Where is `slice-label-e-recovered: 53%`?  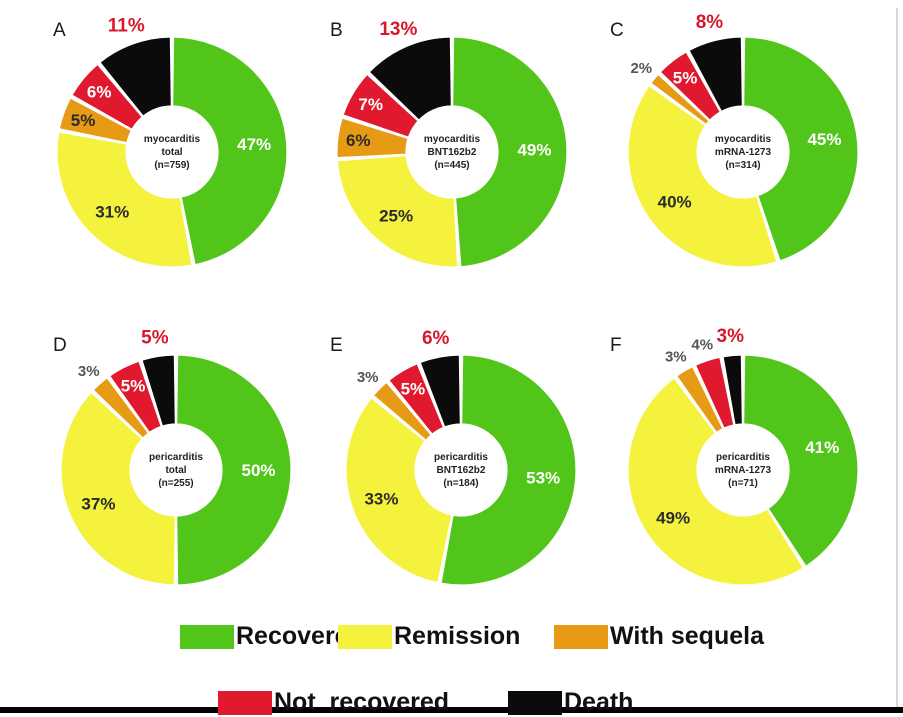 slice-label-e-recovered: 53% is located at coordinates (543, 478).